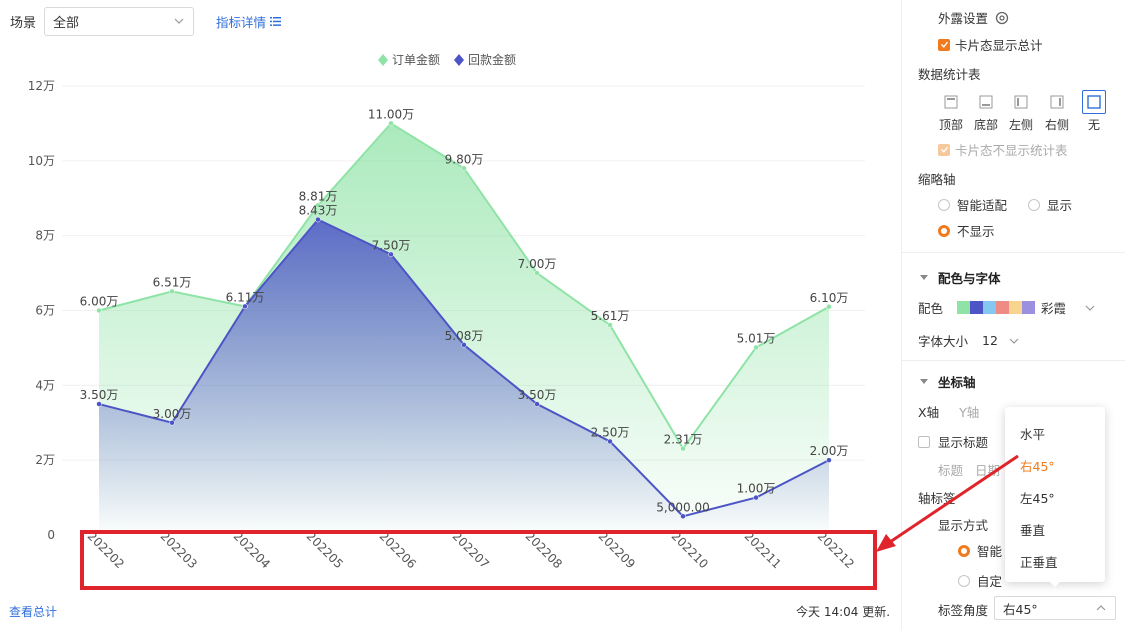 This screenshot has height=630, width=1125. Describe the element at coordinates (45, 236) in the screenshot. I see `y-tick-label: 8万` at that location.